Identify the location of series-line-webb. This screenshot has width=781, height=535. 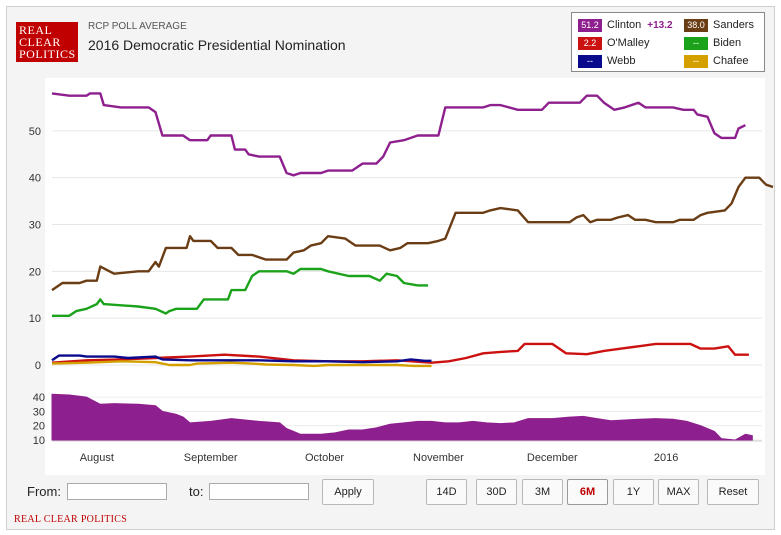
(241, 359).